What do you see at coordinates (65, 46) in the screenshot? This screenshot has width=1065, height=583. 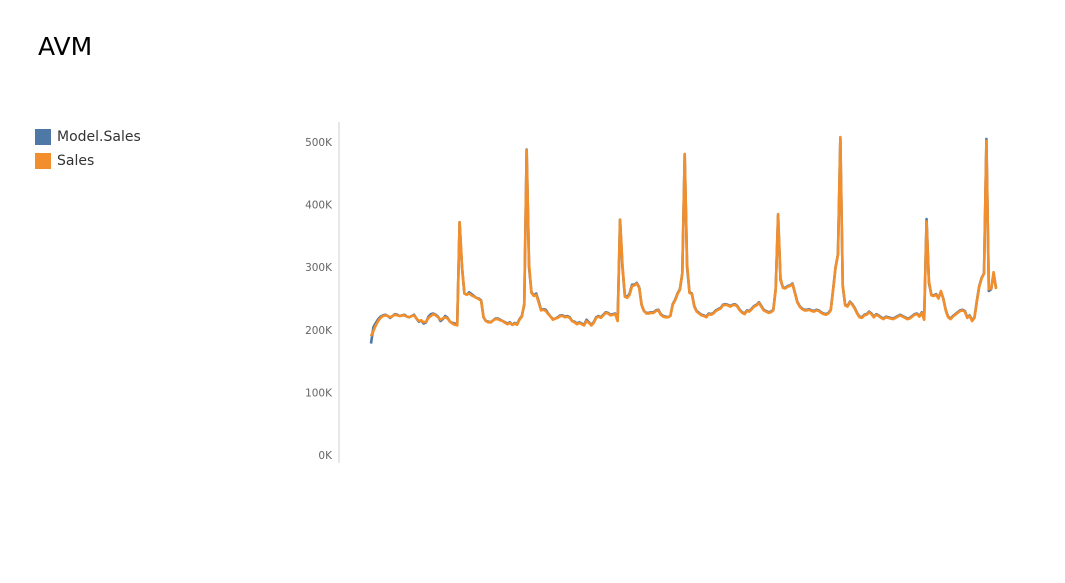 I see `page-title: AVM` at bounding box center [65, 46].